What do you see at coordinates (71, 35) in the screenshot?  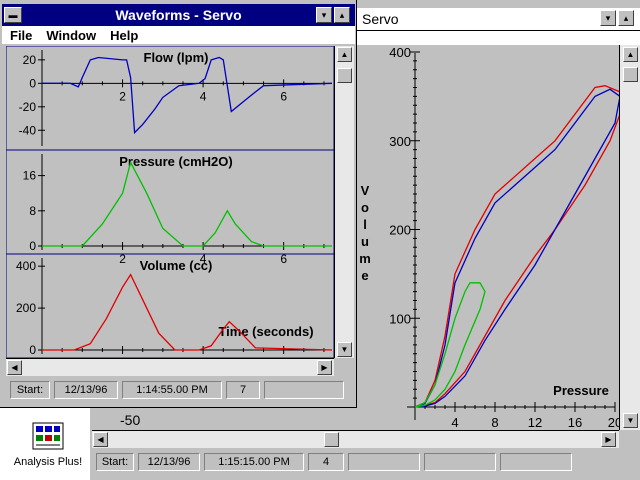 I see `menu-window: Window` at bounding box center [71, 35].